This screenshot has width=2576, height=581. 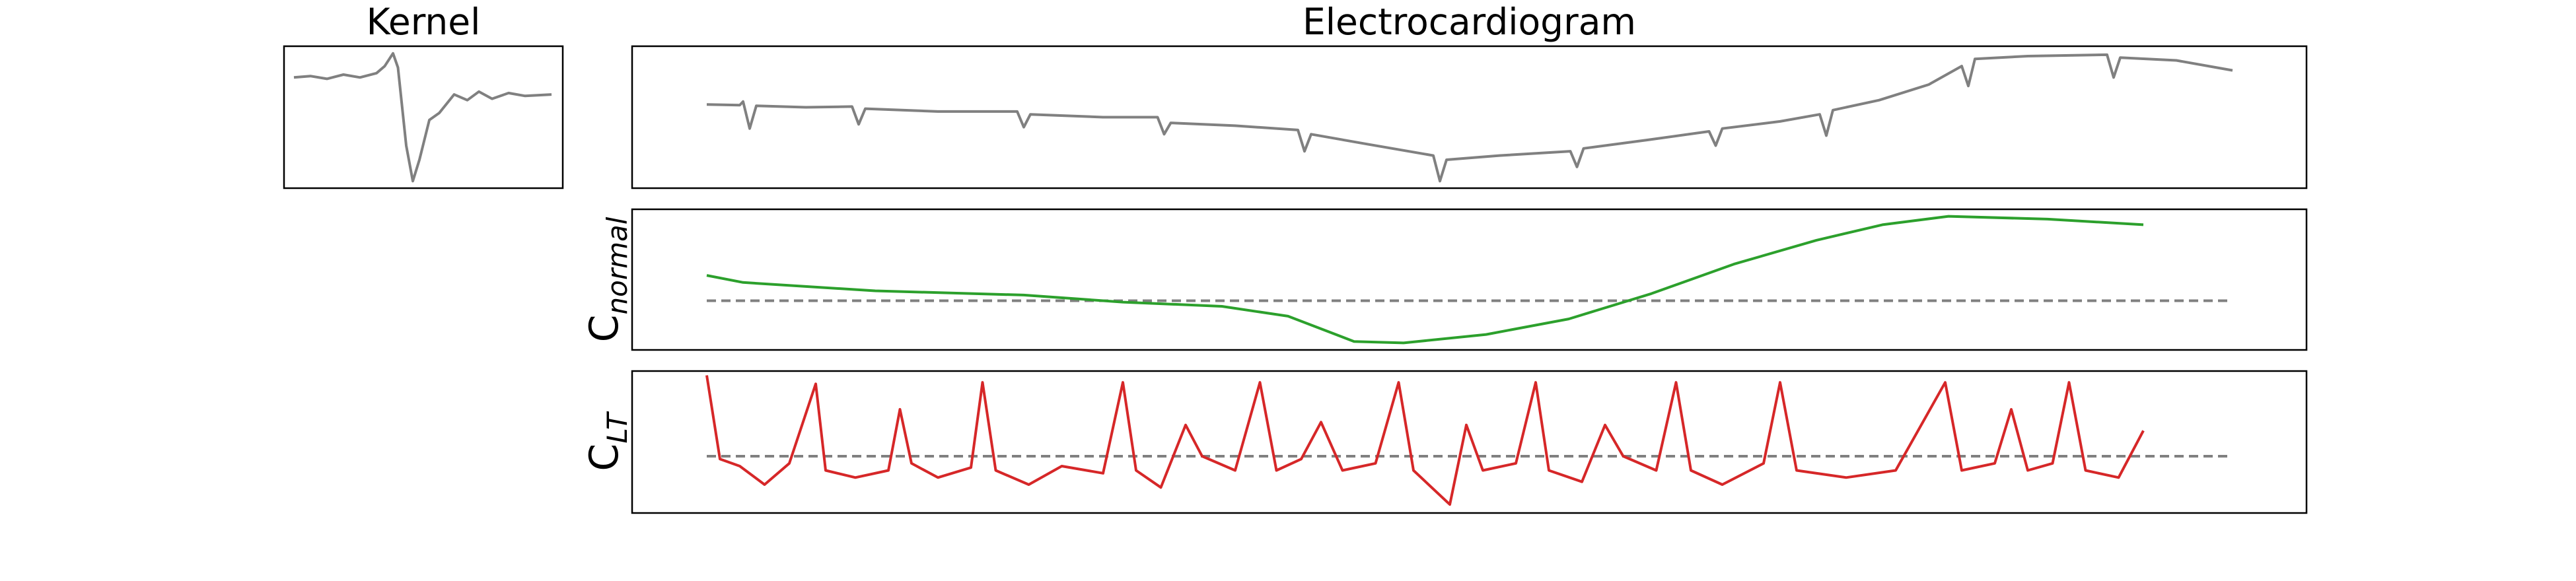 I want to click on y-axis-label: CLT, so click(x=607, y=441).